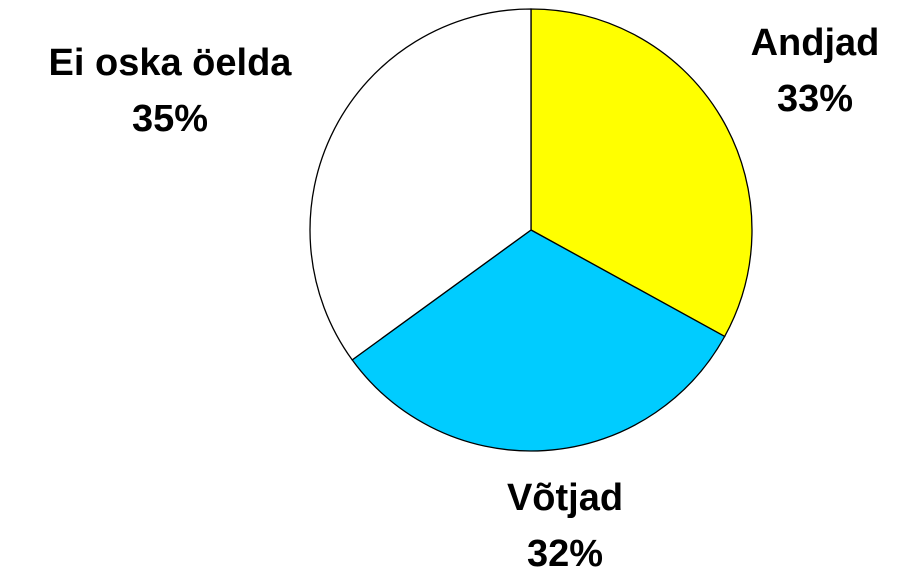 This screenshot has width=901, height=582. Describe the element at coordinates (170, 119) in the screenshot. I see `slice-value-label: 35%` at that location.